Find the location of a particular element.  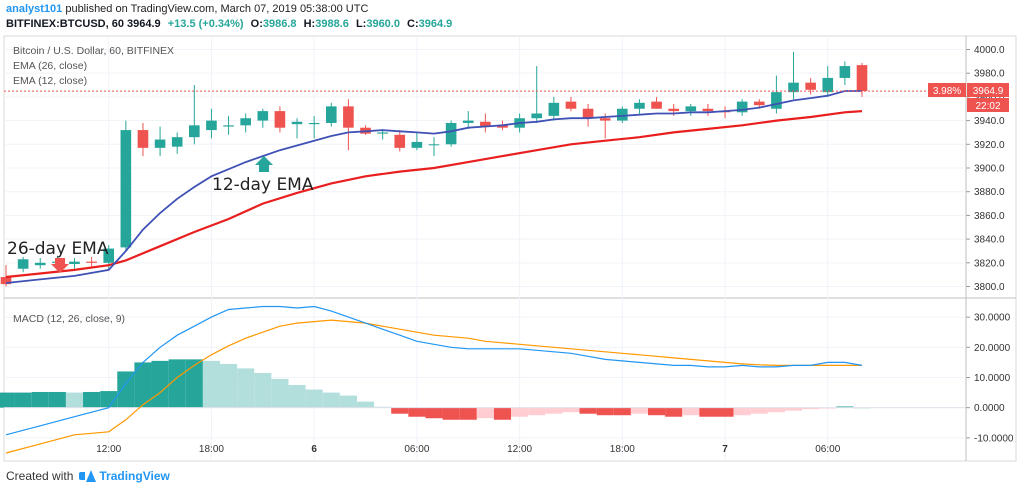

percent-tag is located at coordinates (947, 90).